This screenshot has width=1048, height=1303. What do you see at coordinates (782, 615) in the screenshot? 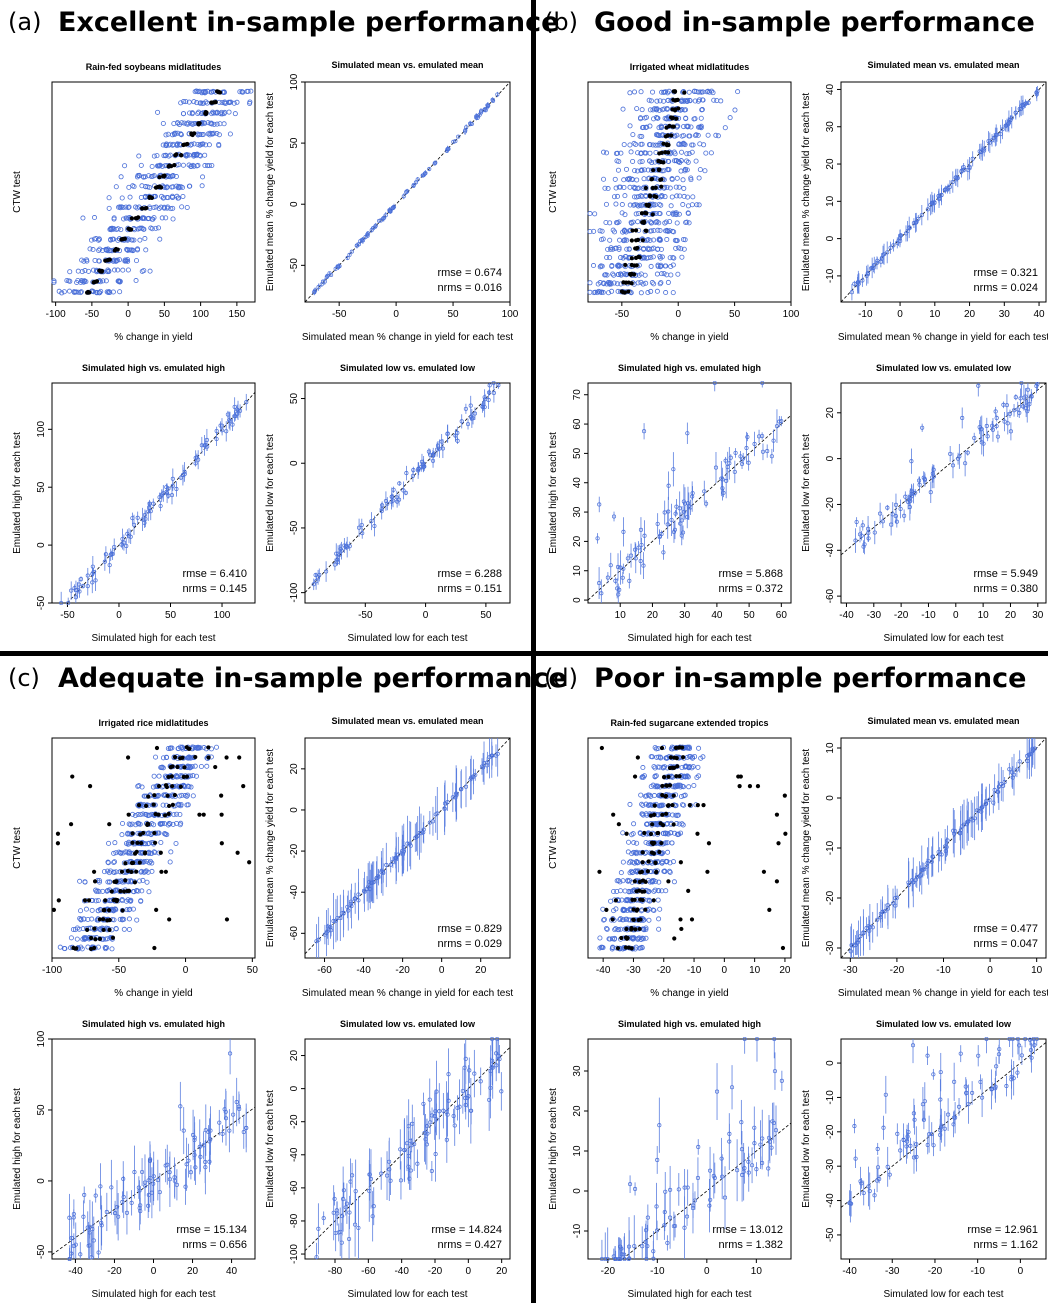
I see `x-tick-label: 60` at bounding box center [782, 615].